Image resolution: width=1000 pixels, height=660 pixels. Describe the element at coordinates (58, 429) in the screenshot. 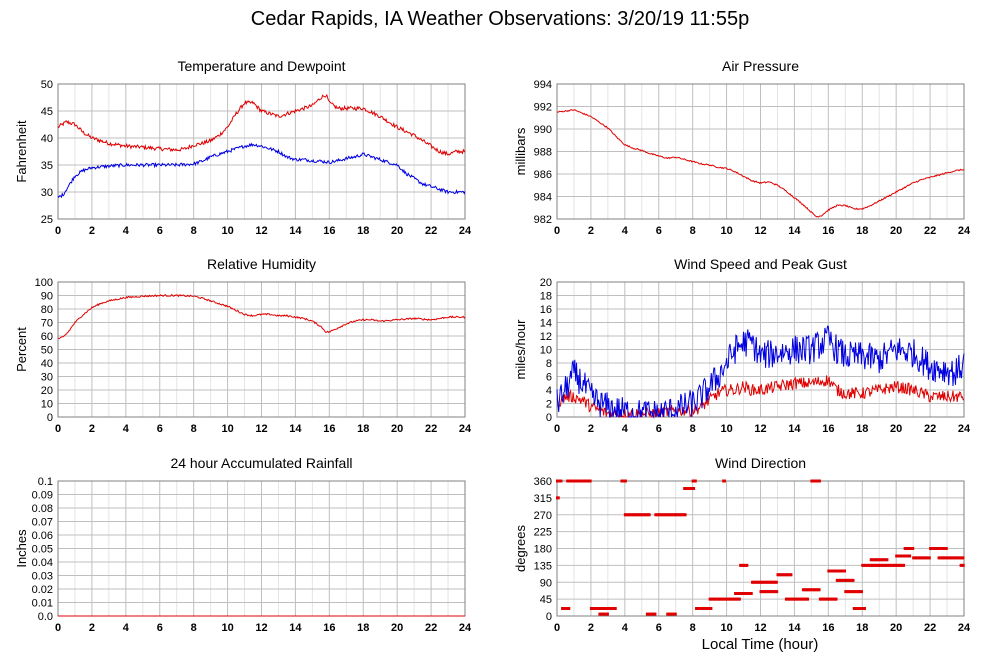

I see `x-tick-label: 0` at that location.